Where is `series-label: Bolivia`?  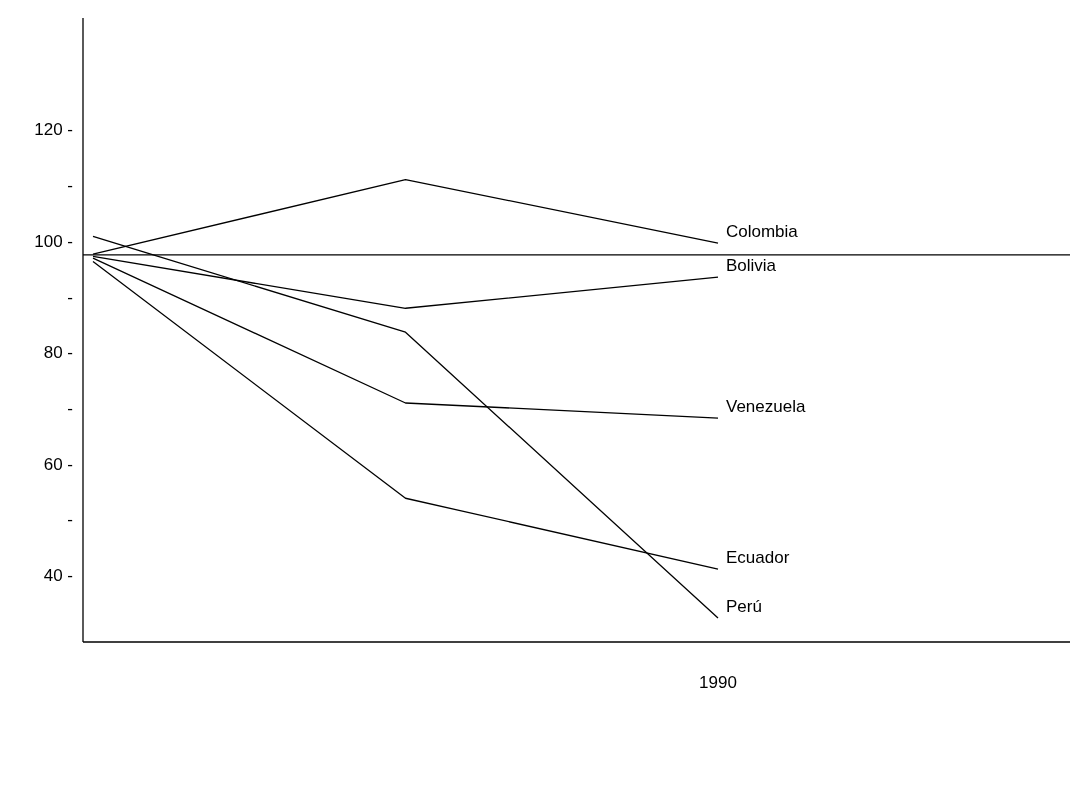 series-label: Bolivia is located at coordinates (751, 266).